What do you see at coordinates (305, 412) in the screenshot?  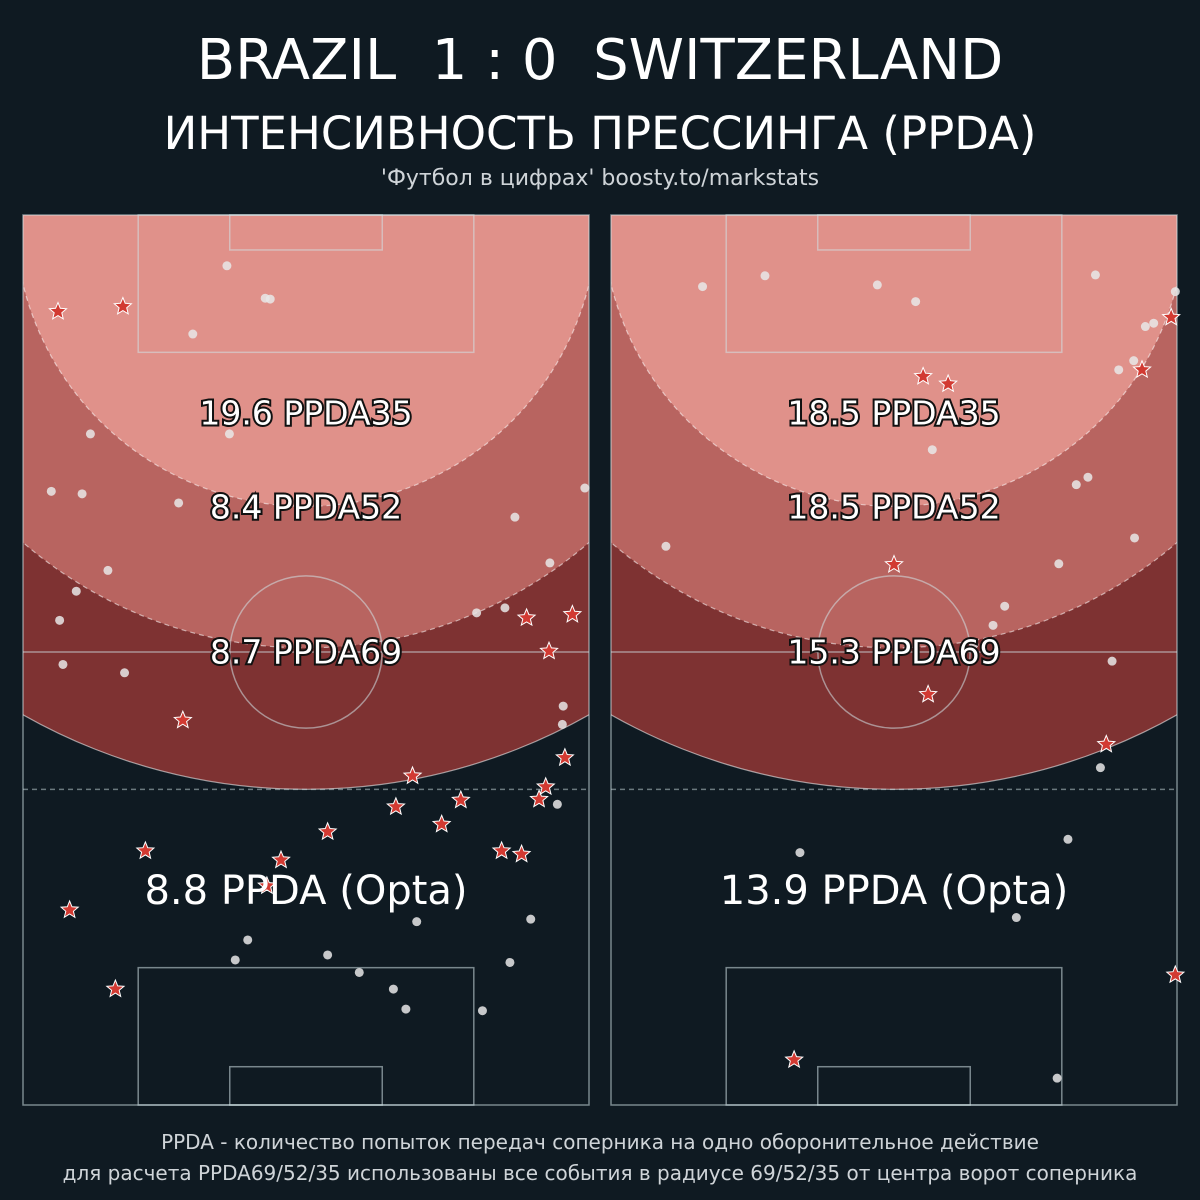 I see `zone-label-ppda35: 19.6 PPDA35` at bounding box center [305, 412].